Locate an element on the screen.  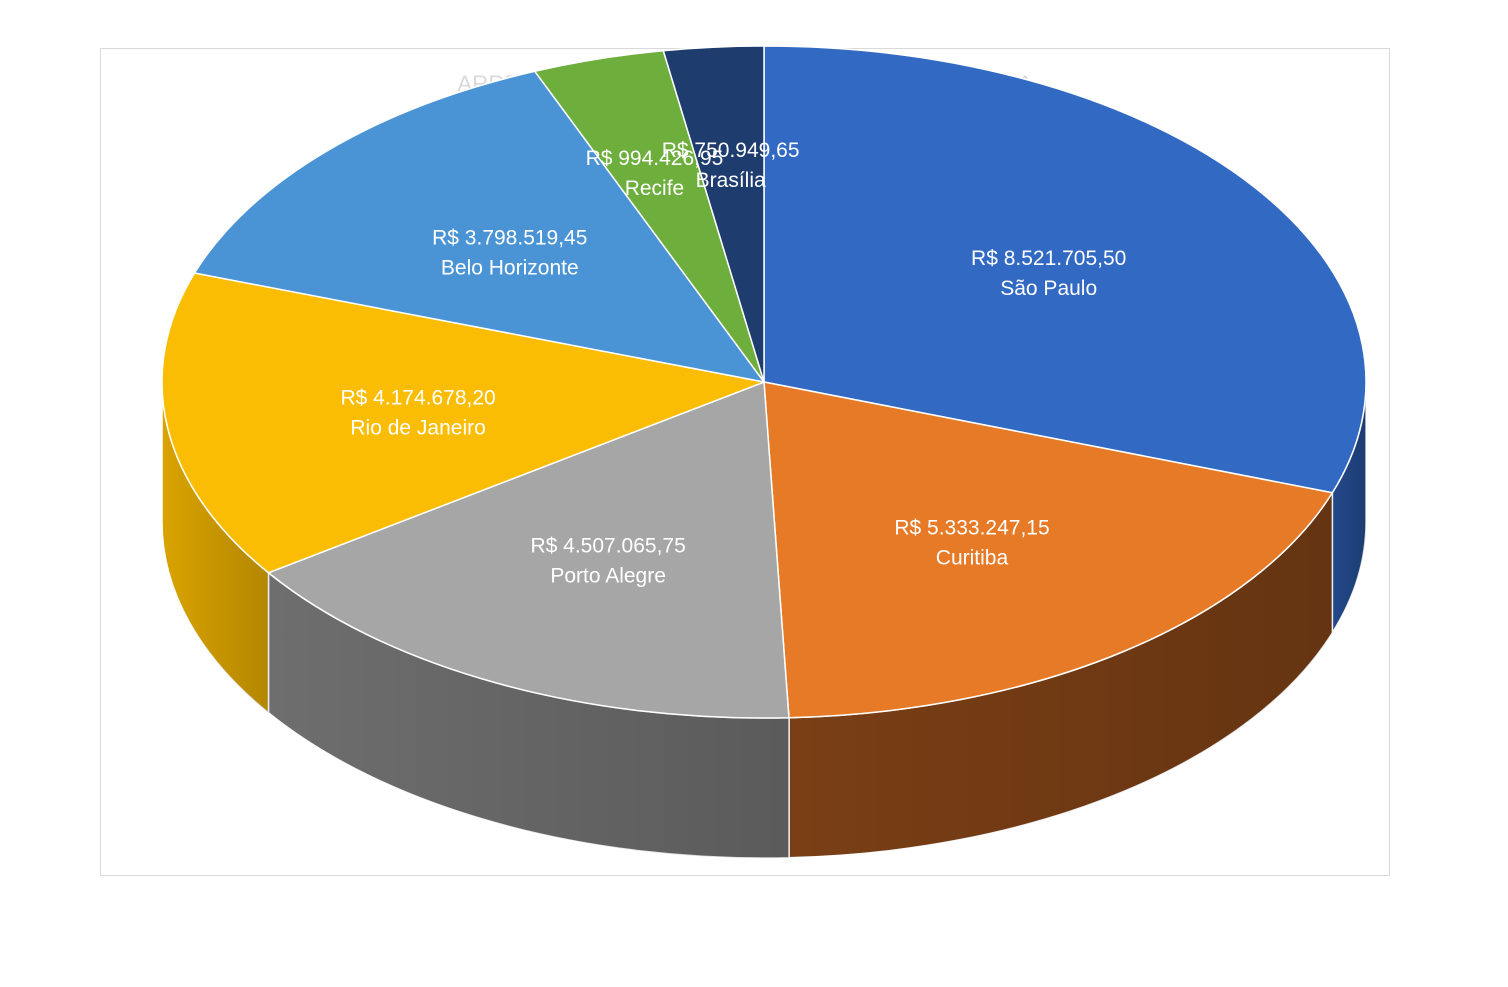
label-sao-paulo-value: R$ 8.521.705,50 is located at coordinates (1048, 258).